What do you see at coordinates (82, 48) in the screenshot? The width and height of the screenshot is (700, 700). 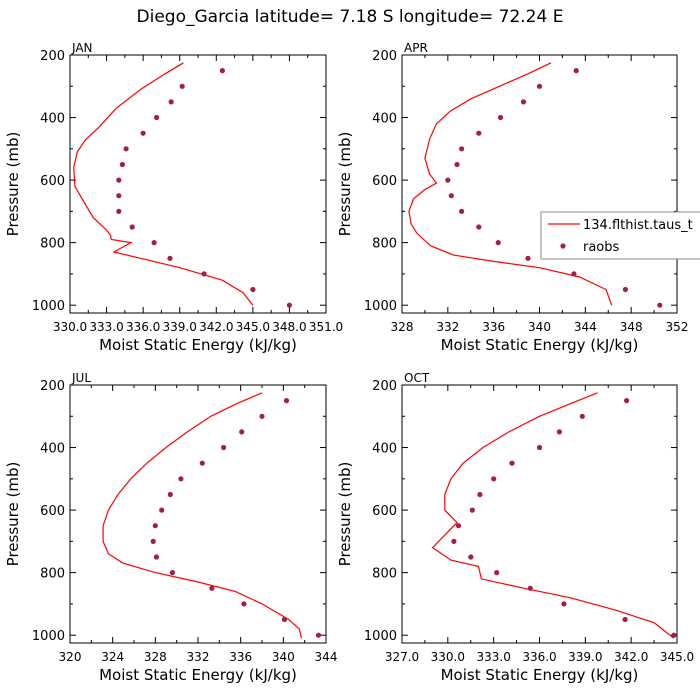 I see `panel-label: JAN` at bounding box center [82, 48].